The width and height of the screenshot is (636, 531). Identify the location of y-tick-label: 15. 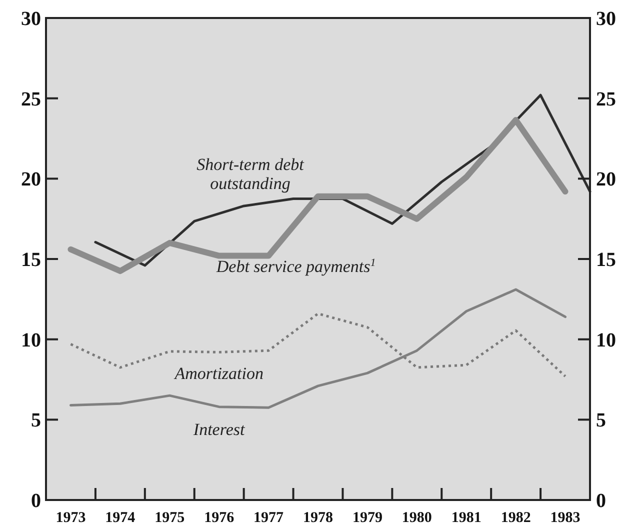
(31, 260).